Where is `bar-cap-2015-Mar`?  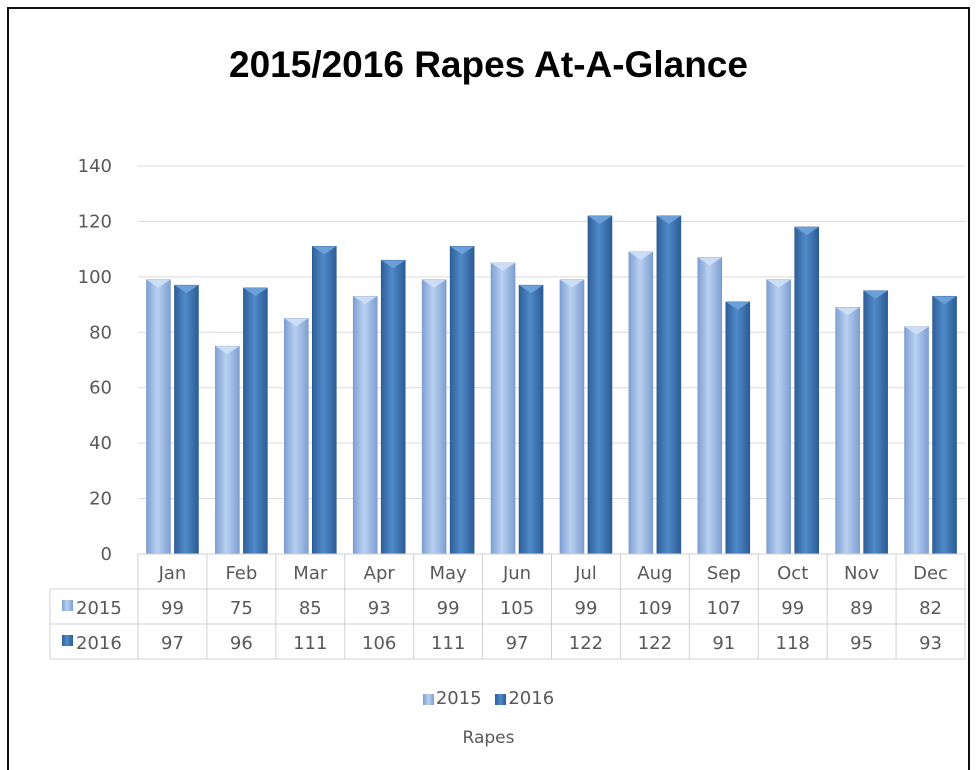
bar-cap-2015-Mar is located at coordinates (296, 322).